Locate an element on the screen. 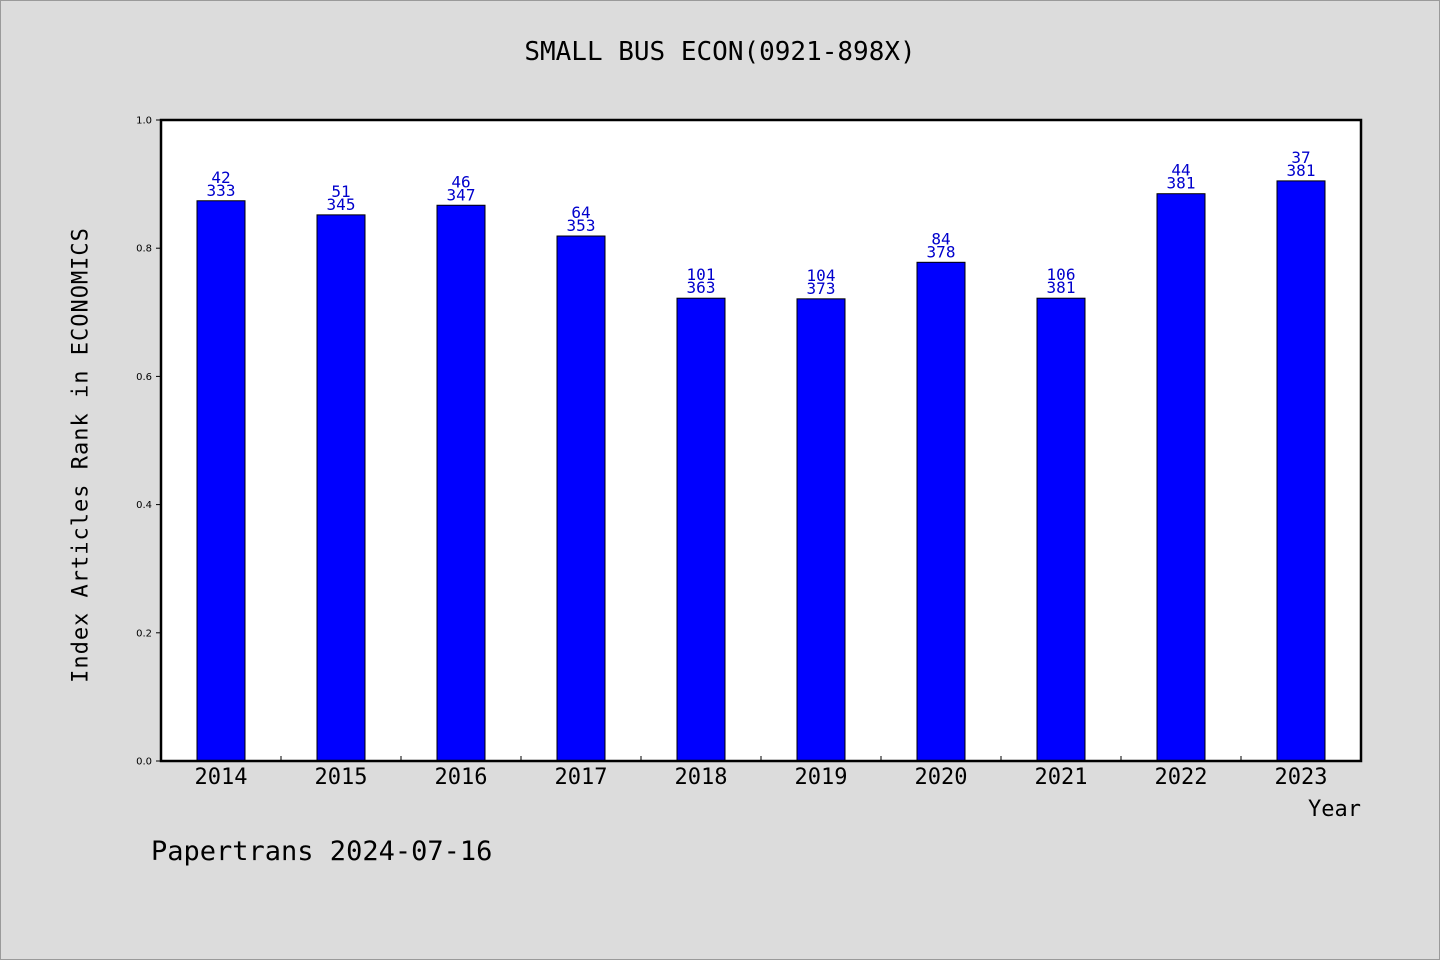 The height and width of the screenshot is (960, 1440). bar-label-top-2019: 104 is located at coordinates (821, 275).